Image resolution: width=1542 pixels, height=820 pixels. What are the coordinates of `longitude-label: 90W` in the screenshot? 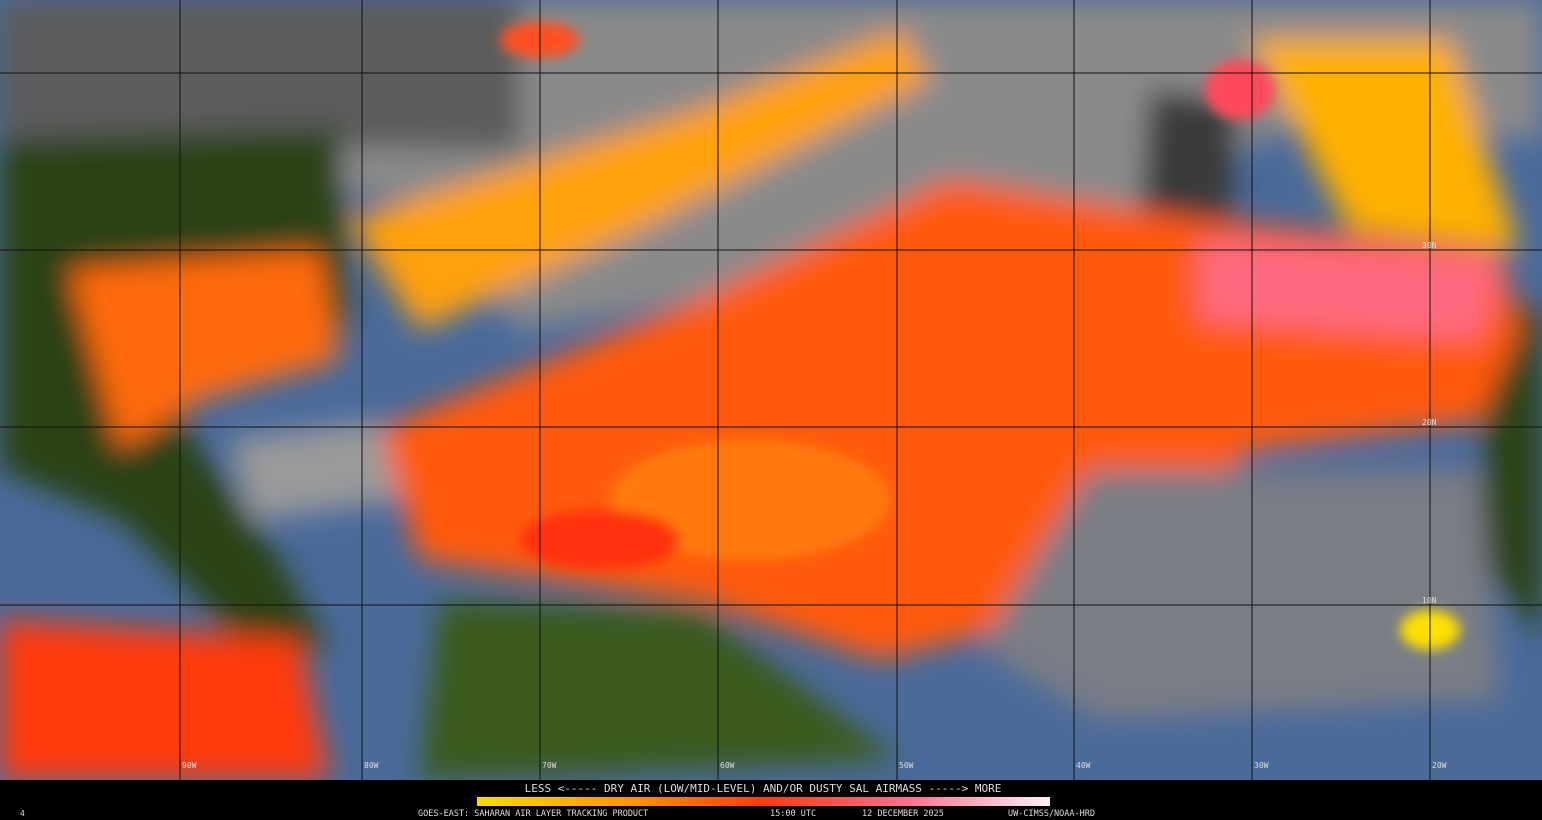 It's located at (189, 765).